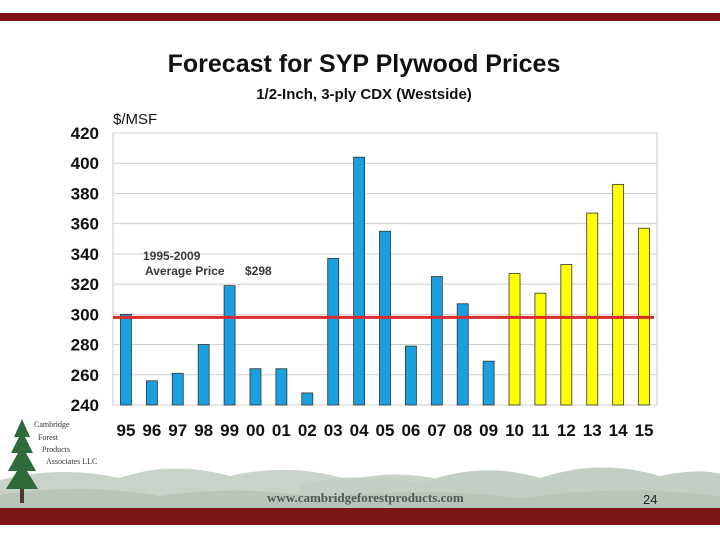 This screenshot has width=720, height=540. I want to click on bottom-accent-bar, so click(360, 516).